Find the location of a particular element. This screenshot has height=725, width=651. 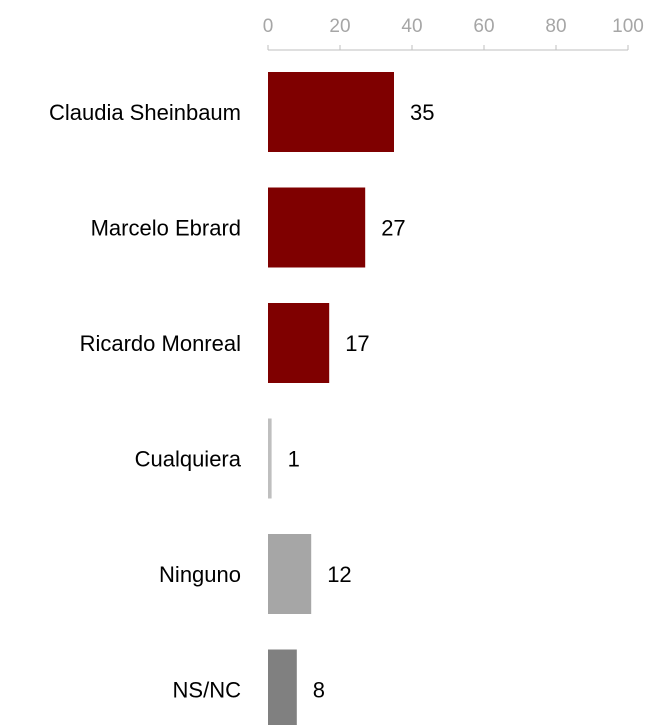

x-tick-label: 60 is located at coordinates (483, 26).